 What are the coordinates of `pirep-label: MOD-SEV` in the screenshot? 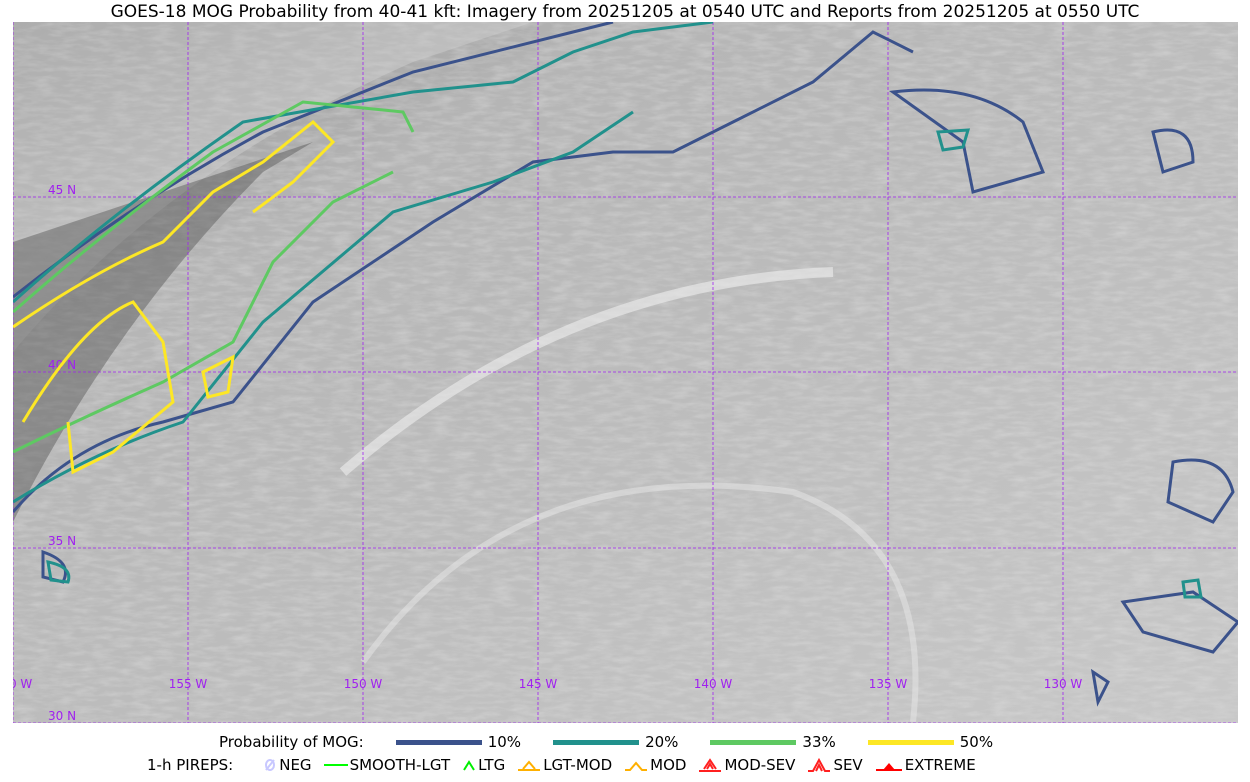 It's located at (760, 765).